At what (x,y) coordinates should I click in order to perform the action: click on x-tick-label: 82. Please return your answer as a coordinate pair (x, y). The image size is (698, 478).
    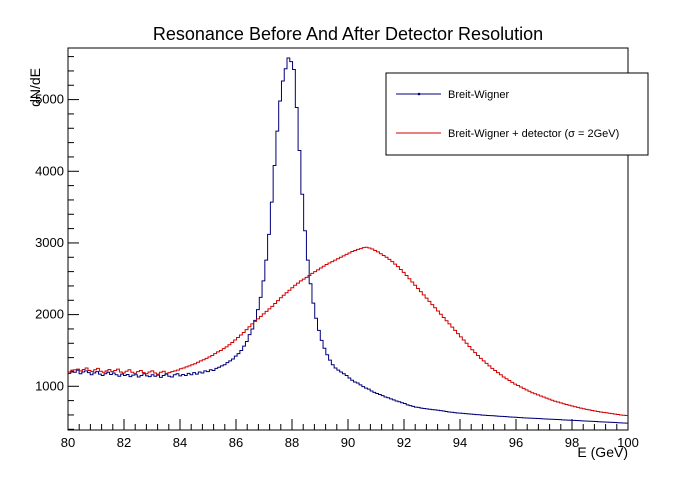
    Looking at the image, I should click on (124, 442).